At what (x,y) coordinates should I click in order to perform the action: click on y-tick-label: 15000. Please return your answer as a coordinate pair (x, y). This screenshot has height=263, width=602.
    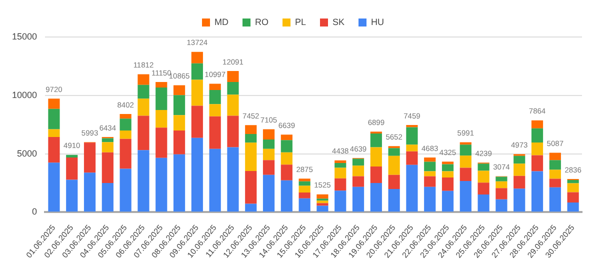
    Looking at the image, I should click on (25, 36).